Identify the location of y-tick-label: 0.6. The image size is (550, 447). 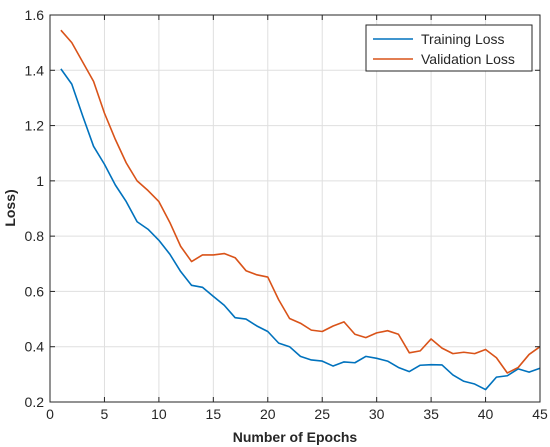
(35, 291).